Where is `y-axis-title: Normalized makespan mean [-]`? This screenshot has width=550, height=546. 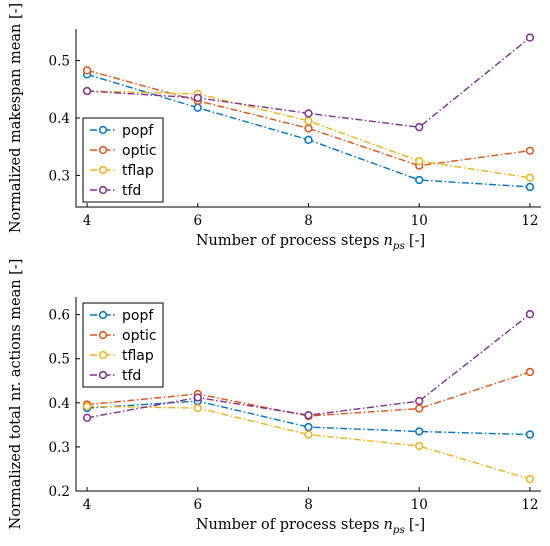
y-axis-title: Normalized makespan mean [-] is located at coordinates (16, 118).